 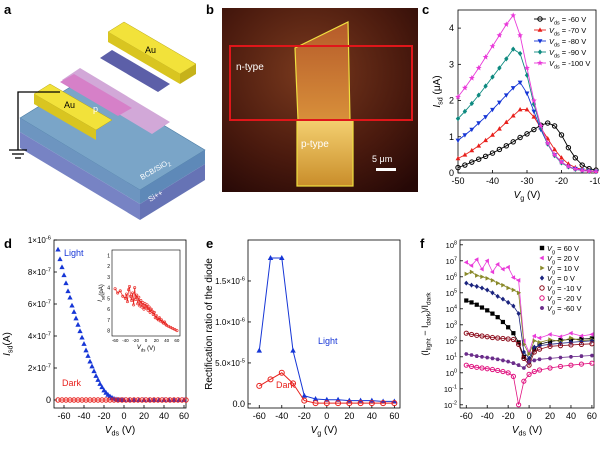 What do you see at coordinates (115, 340) in the screenshot?
I see `inset-x-tick-label-d: -60` at bounding box center [115, 340].